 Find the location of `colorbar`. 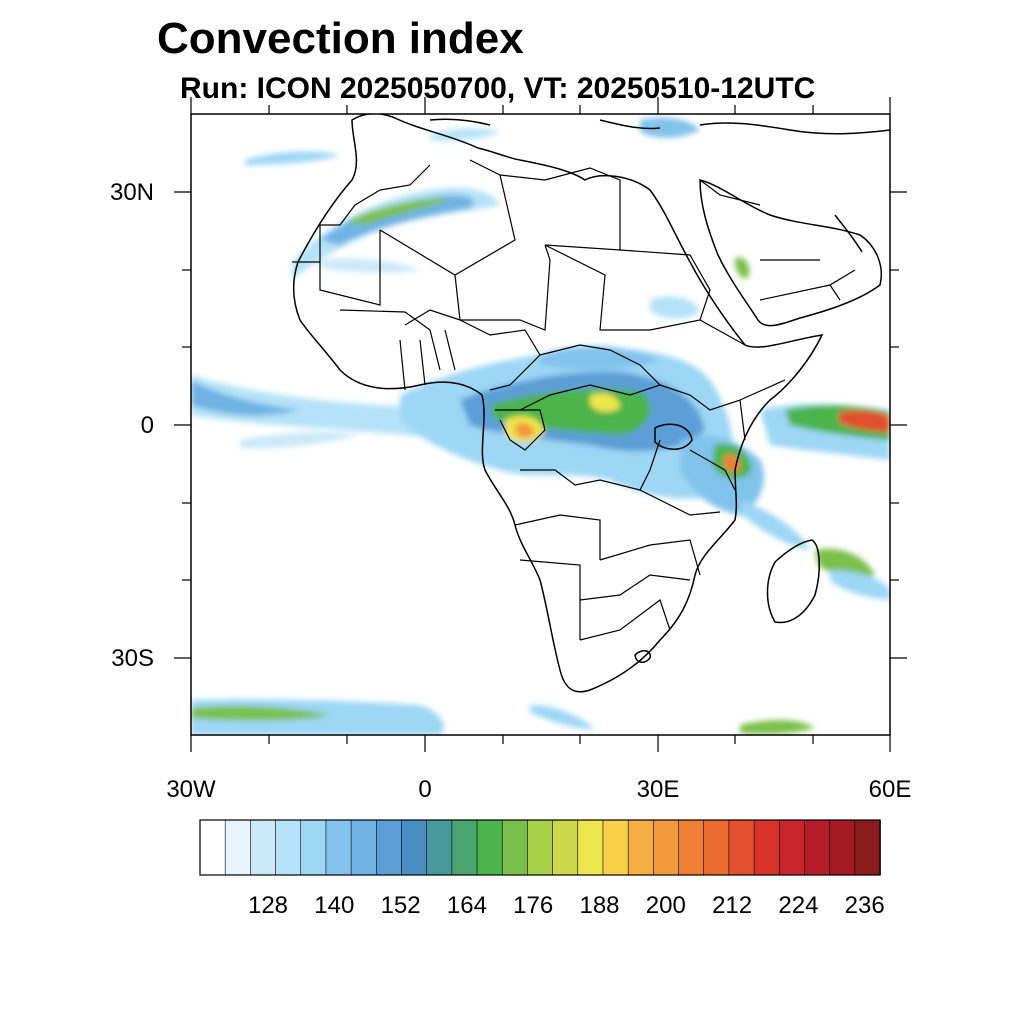

colorbar is located at coordinates (540, 847).